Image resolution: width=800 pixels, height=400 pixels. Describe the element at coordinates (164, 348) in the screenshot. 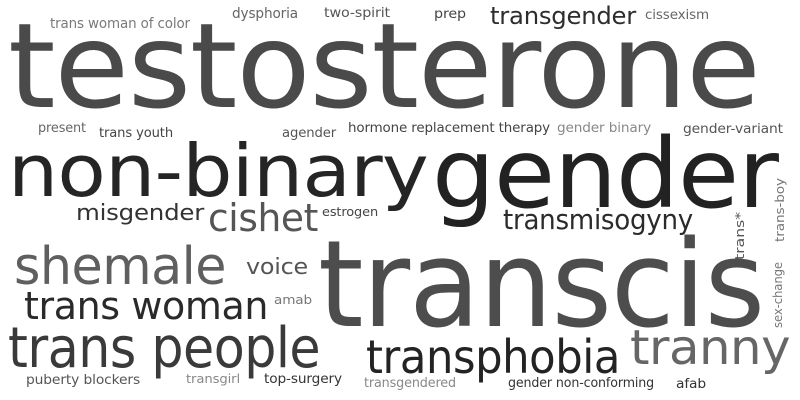

I see `word-trans-people: trans people` at that location.